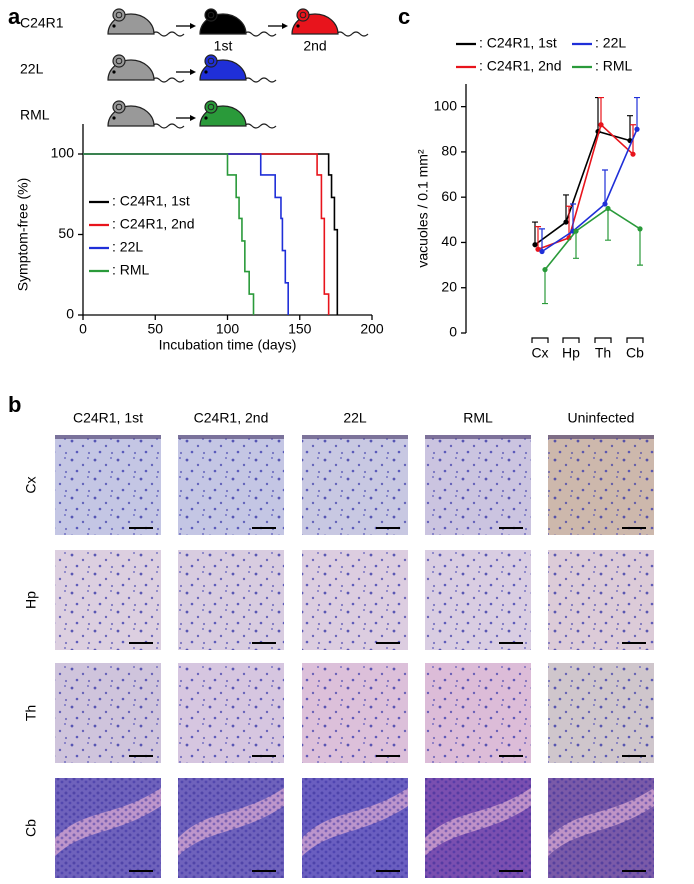  Describe the element at coordinates (23, 235) in the screenshot. I see `y-axis-label: Symptom-free (%)` at that location.